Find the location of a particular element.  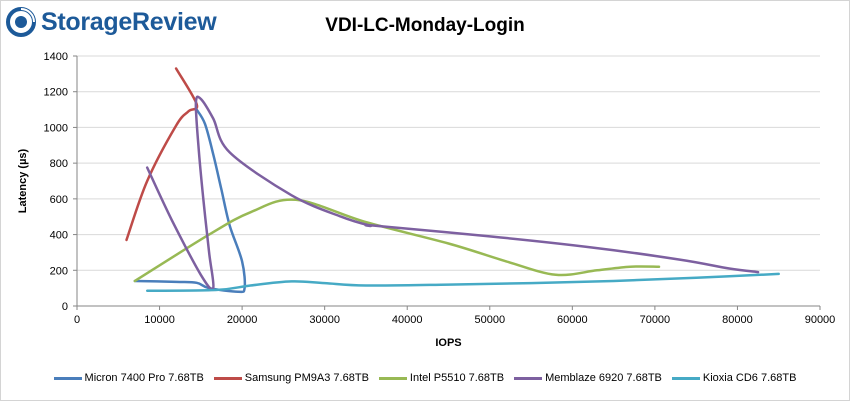

storagereview-logo-icon is located at coordinates (21, 22).